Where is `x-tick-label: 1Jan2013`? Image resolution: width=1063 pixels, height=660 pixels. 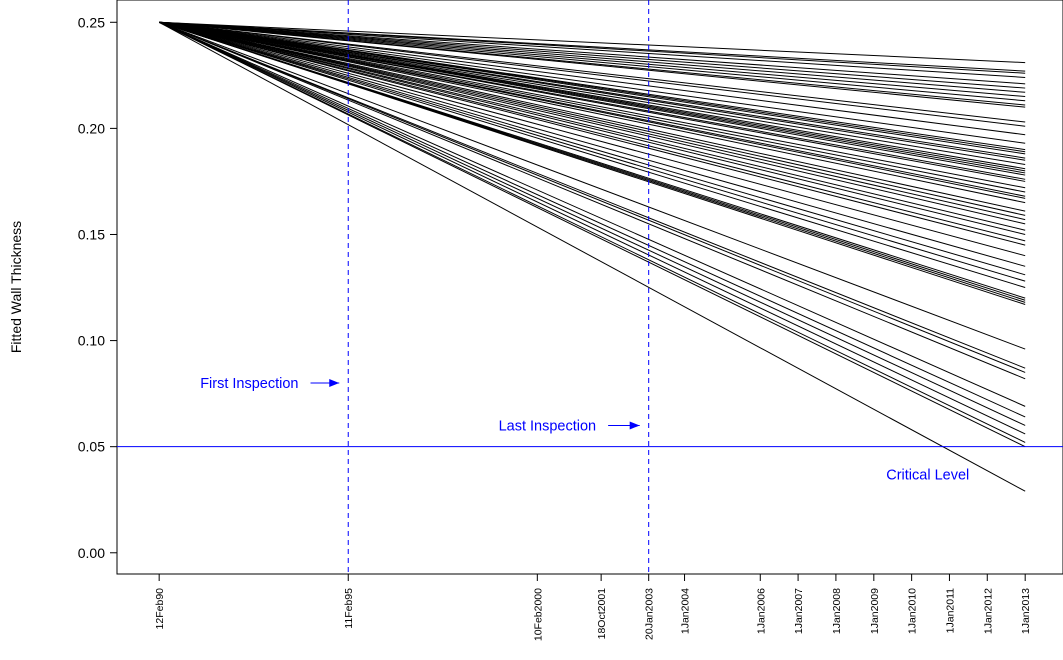 x-tick-label: 1Jan2013 is located at coordinates (1026, 611).